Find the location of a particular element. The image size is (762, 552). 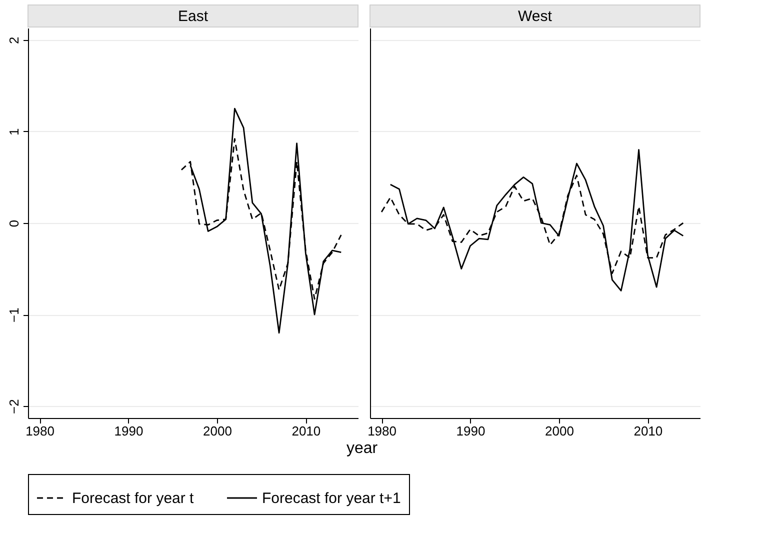

y-tick-label: 0 is located at coordinates (14, 224).